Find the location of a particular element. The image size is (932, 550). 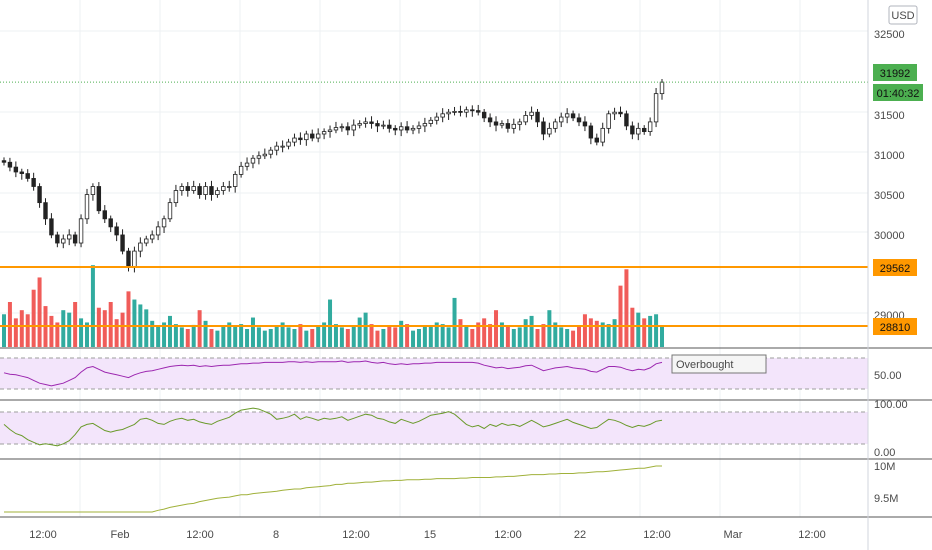

horizontal-levels is located at coordinates (434, 296).